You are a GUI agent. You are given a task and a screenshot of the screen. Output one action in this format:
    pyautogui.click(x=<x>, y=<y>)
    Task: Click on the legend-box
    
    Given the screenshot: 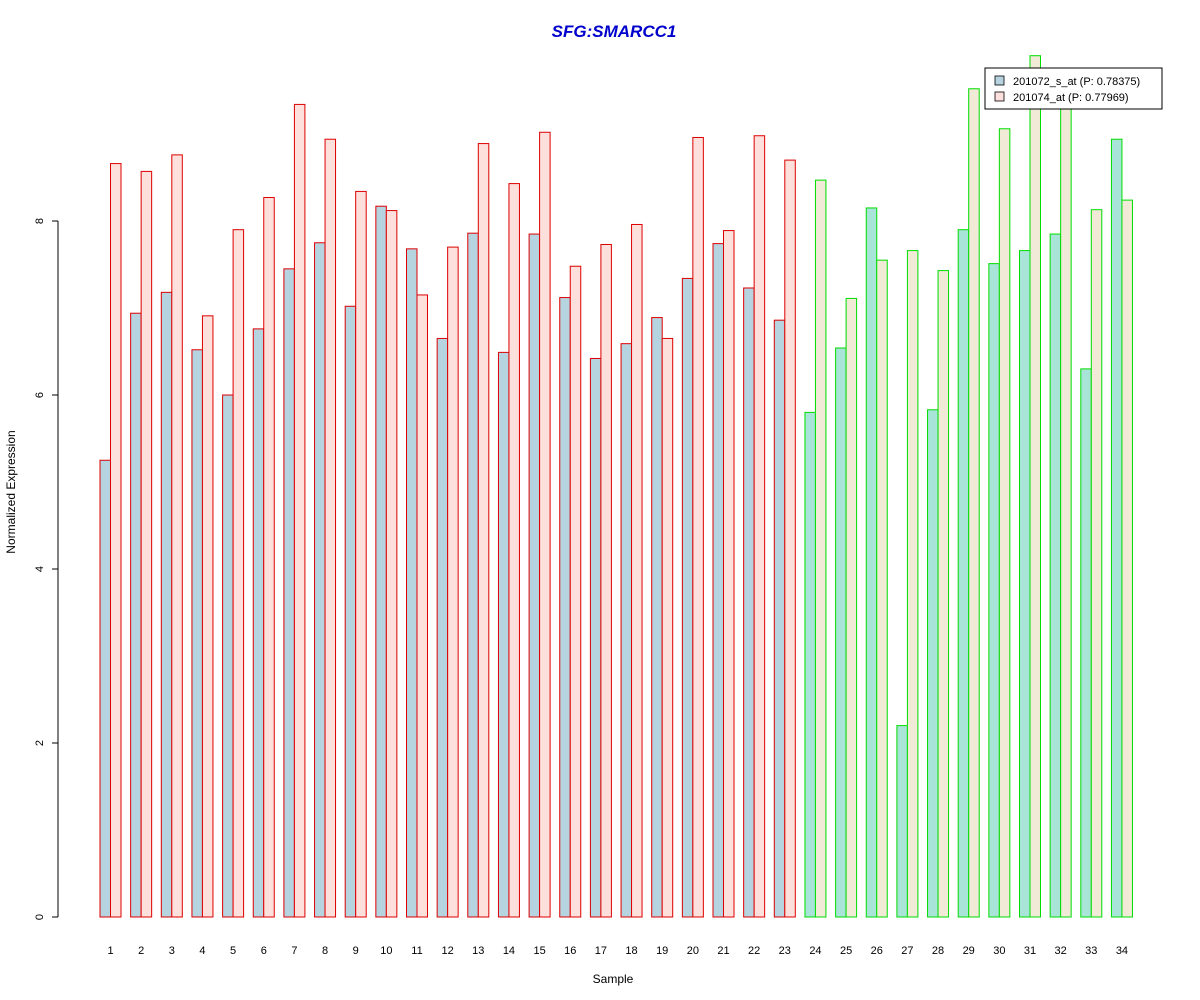 What is the action you would take?
    pyautogui.click(x=1073, y=88)
    